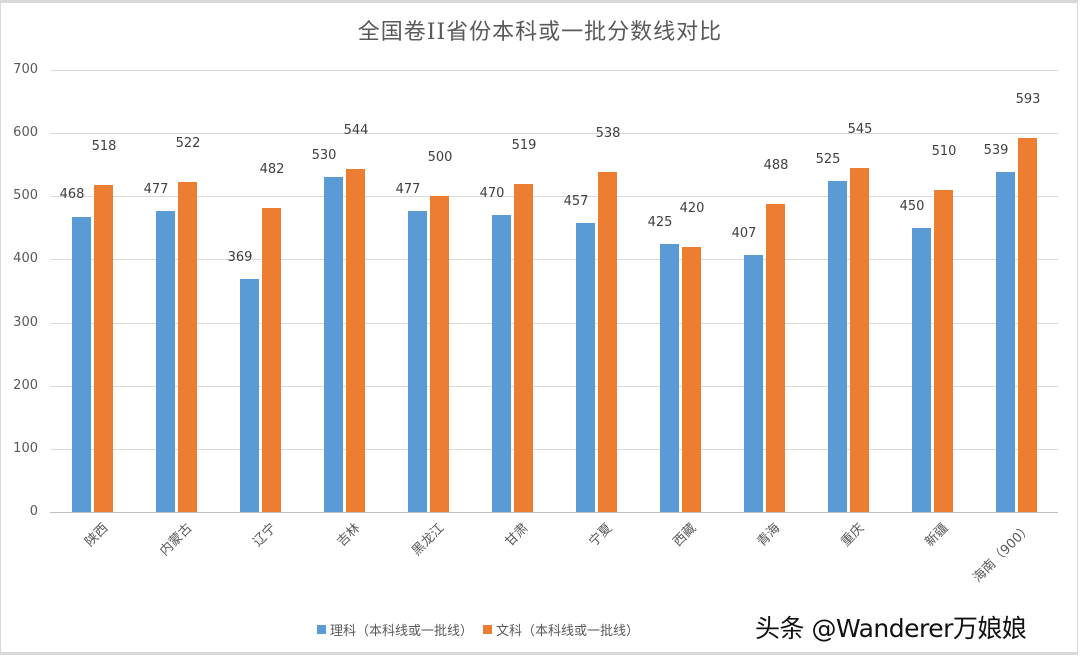 The height and width of the screenshot is (657, 1080). I want to click on data-label: 538, so click(608, 134).